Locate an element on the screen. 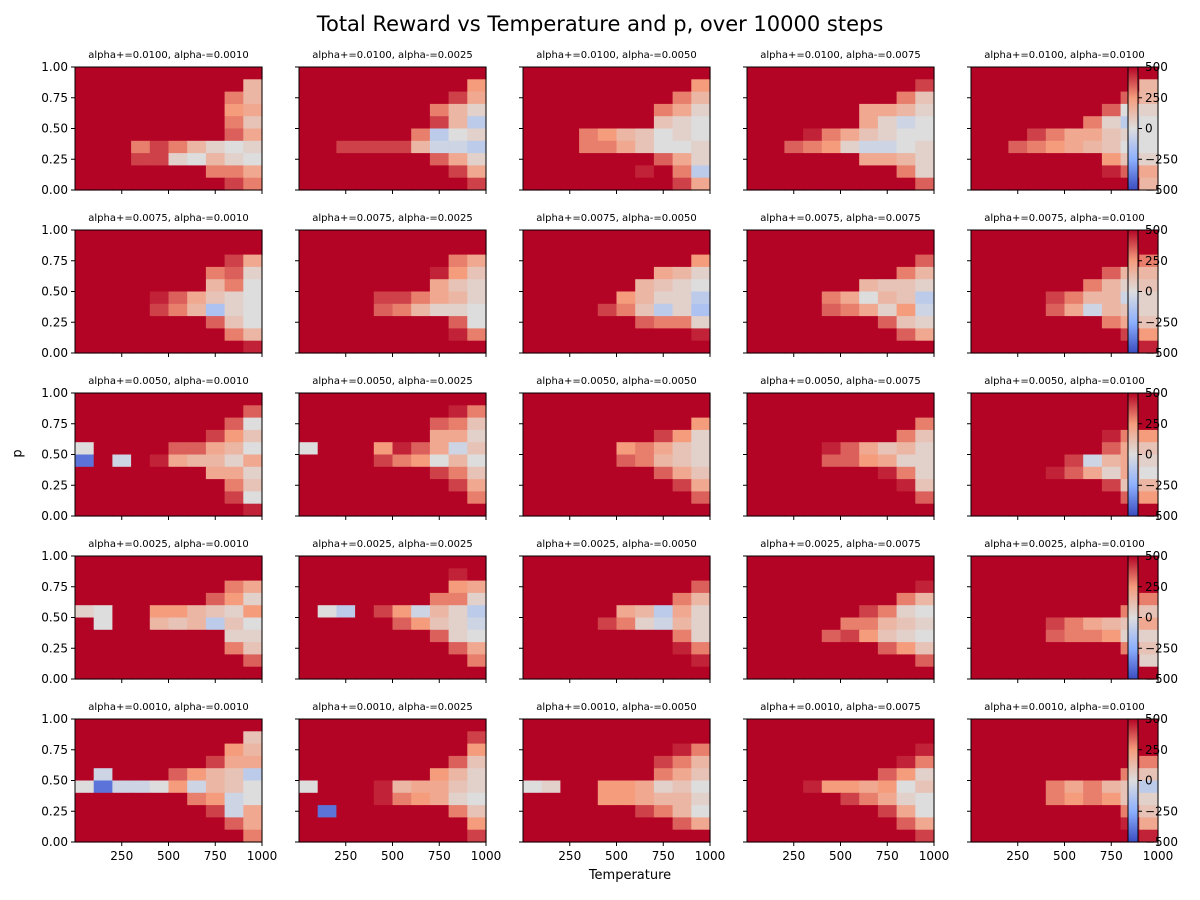  y-tick-label: 0.00 is located at coordinates (54, 679).